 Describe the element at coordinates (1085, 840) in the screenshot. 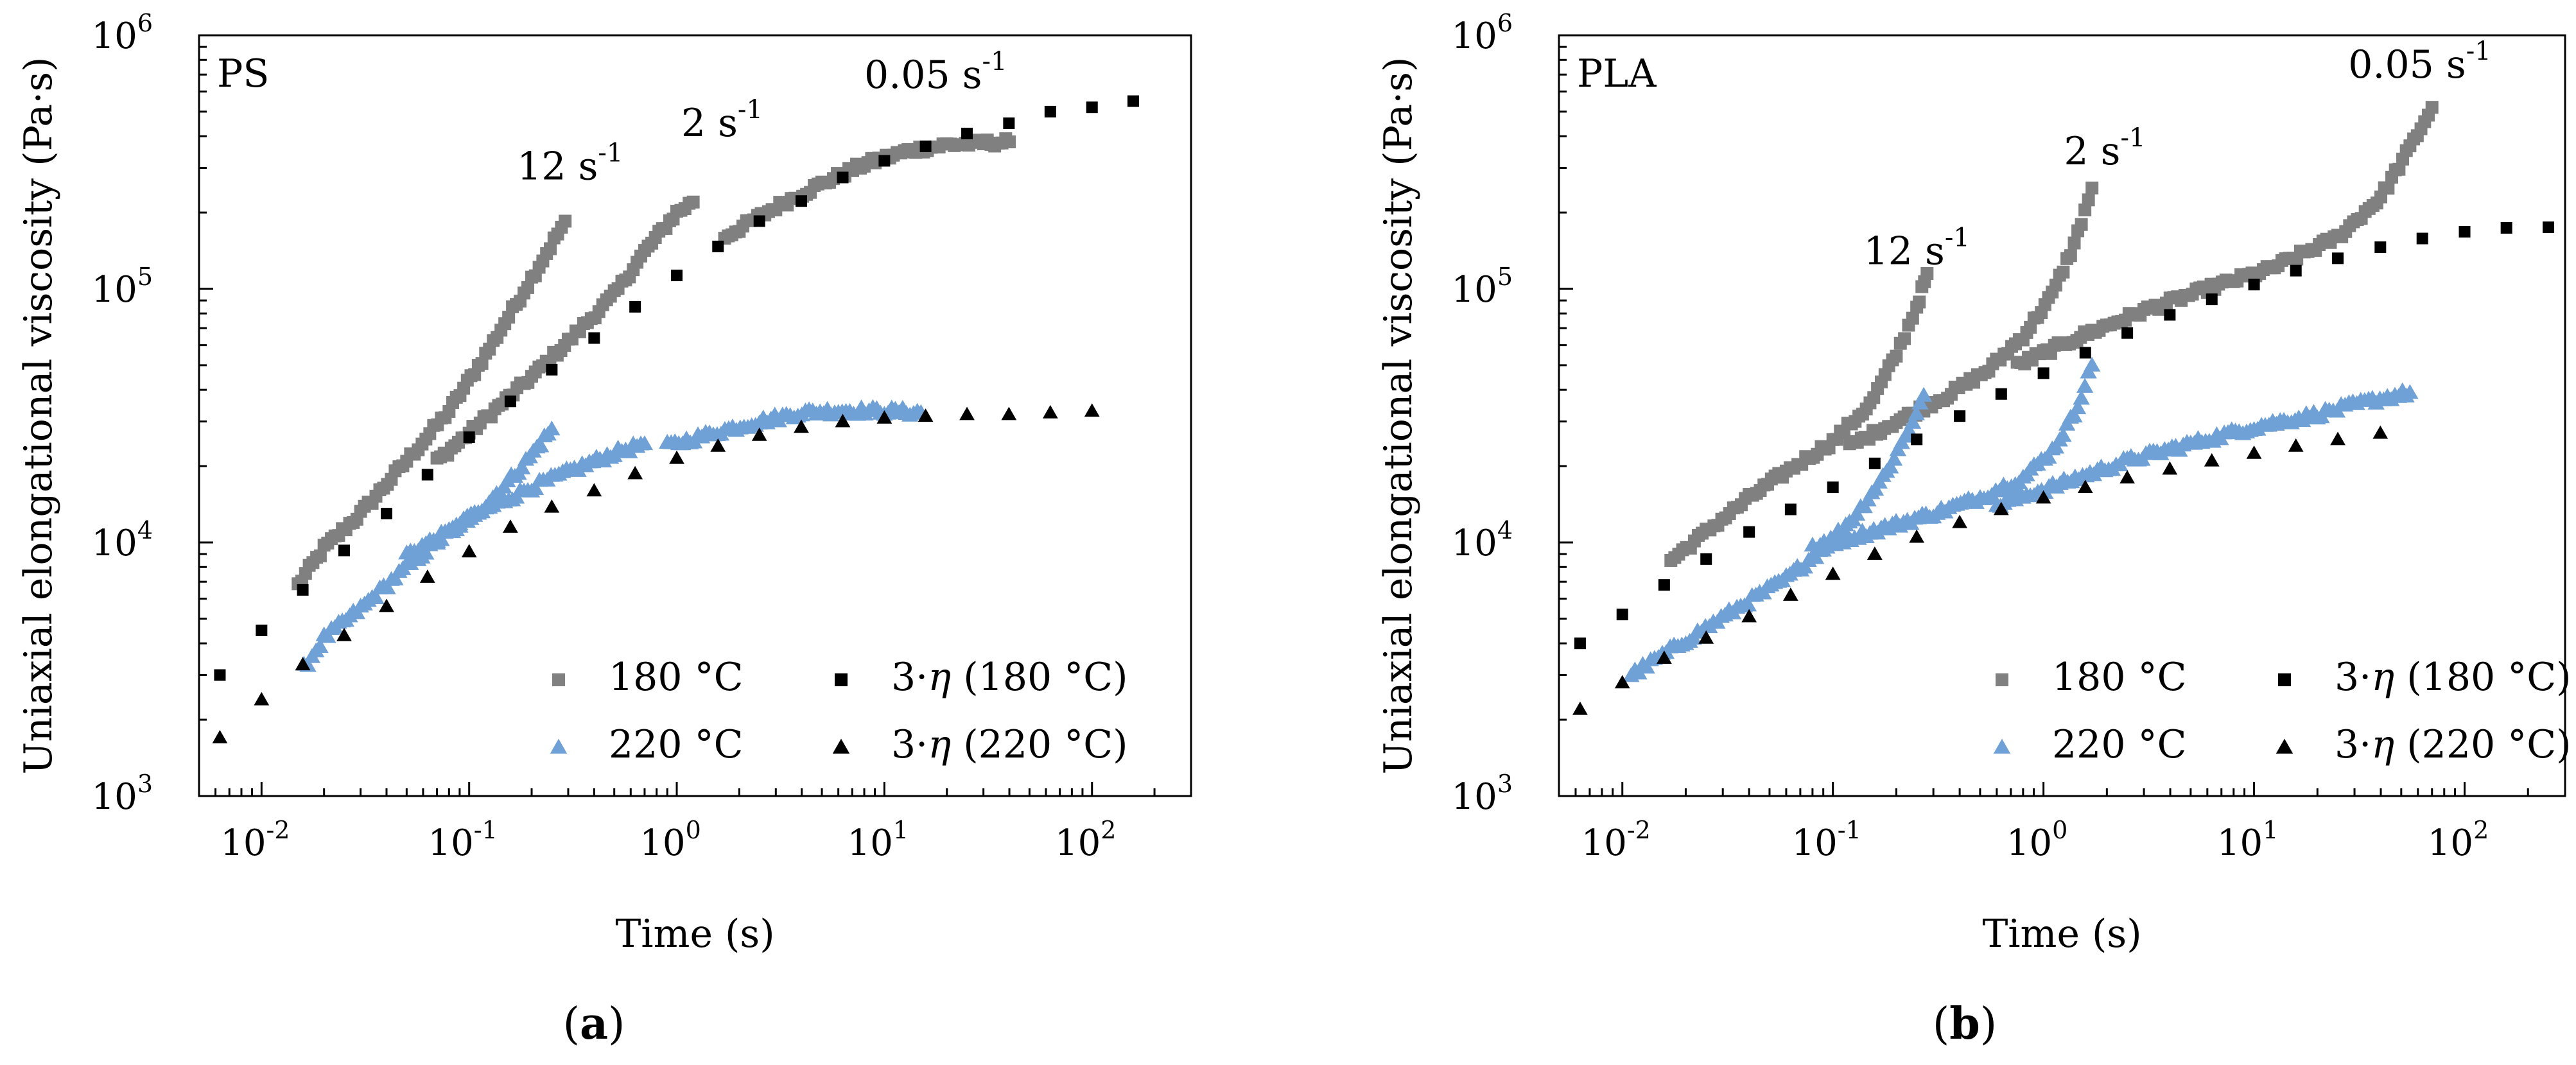

I see `x-tick-label: 10²` at that location.